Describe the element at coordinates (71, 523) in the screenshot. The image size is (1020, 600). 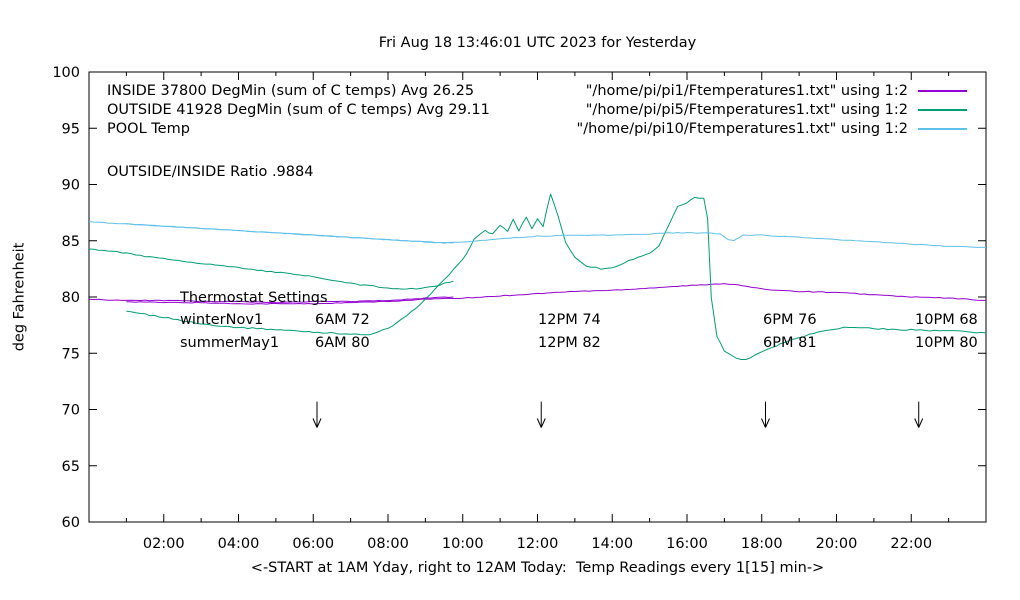
I see `svg-text: 60` at that location.